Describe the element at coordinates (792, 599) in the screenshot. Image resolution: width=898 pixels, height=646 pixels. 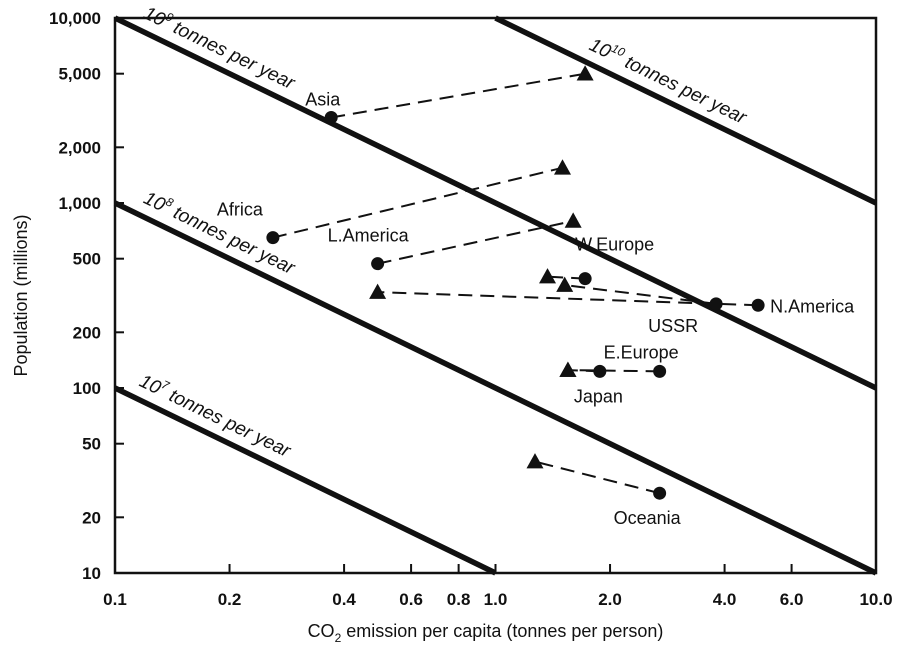
I see `x-tick-label: 6.0` at that location.